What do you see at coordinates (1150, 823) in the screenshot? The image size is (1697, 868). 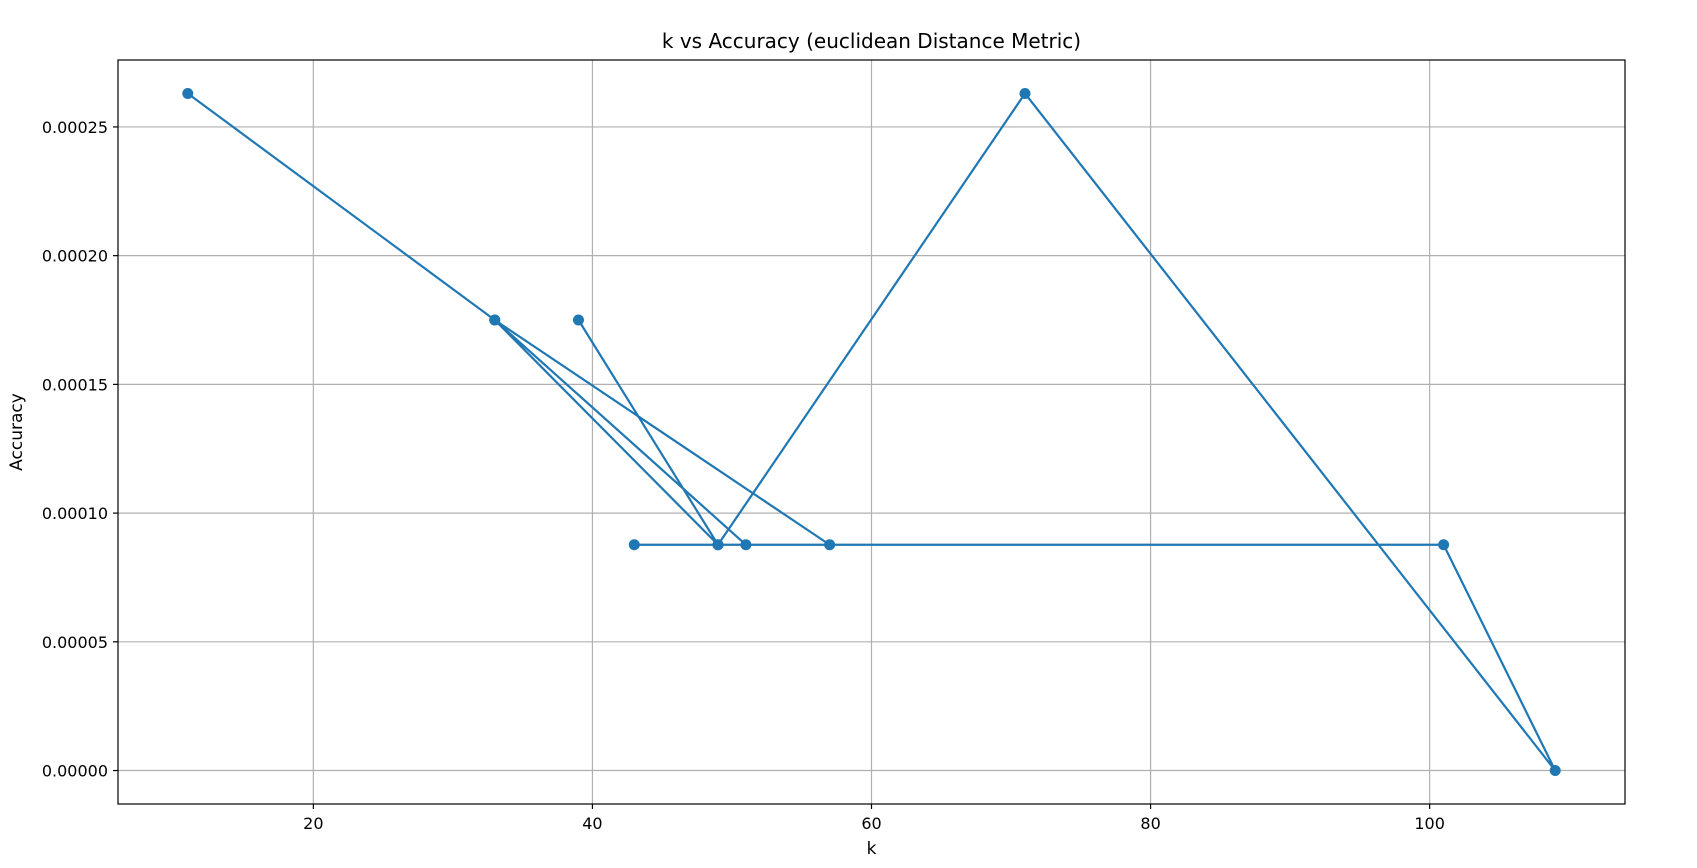 I see `x-tick-label: 80` at bounding box center [1150, 823].